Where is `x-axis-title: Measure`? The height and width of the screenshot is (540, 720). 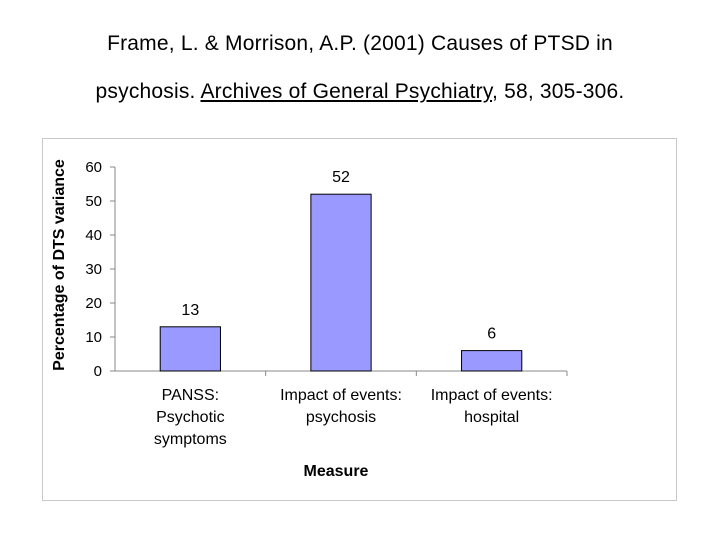 x-axis-title: Measure is located at coordinates (336, 471).